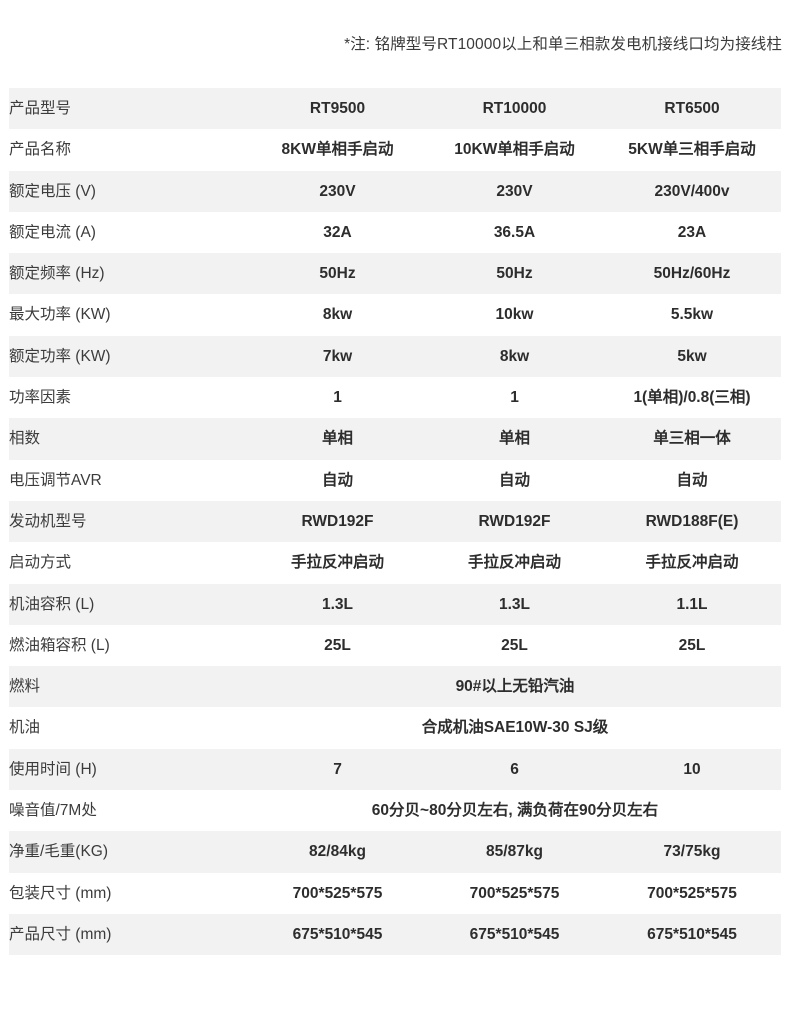 This screenshot has height=1012, width=790. What do you see at coordinates (53, 810) in the screenshot?
I see `spec-label-cell: 噪音值/7M处` at bounding box center [53, 810].